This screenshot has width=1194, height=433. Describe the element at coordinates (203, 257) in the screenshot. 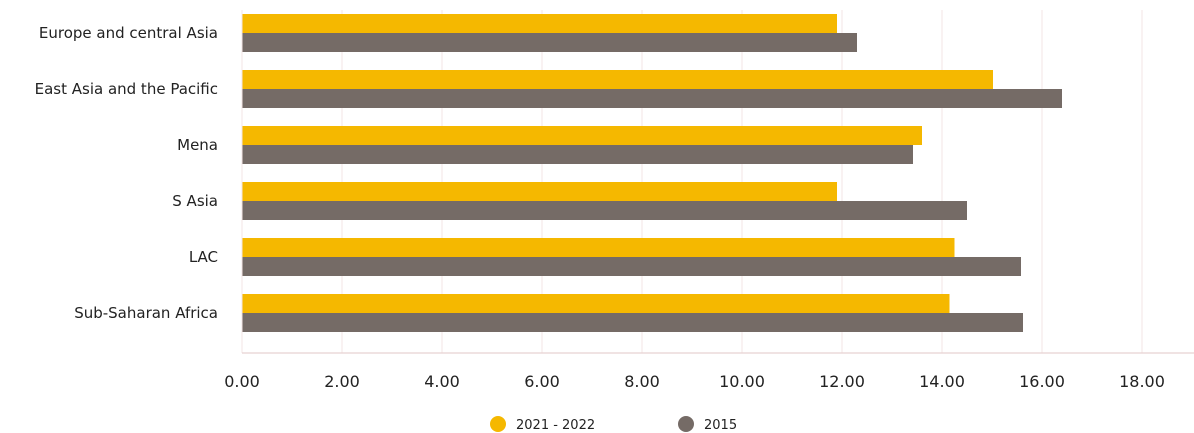

I see `category-label-4: LAC` at that location.